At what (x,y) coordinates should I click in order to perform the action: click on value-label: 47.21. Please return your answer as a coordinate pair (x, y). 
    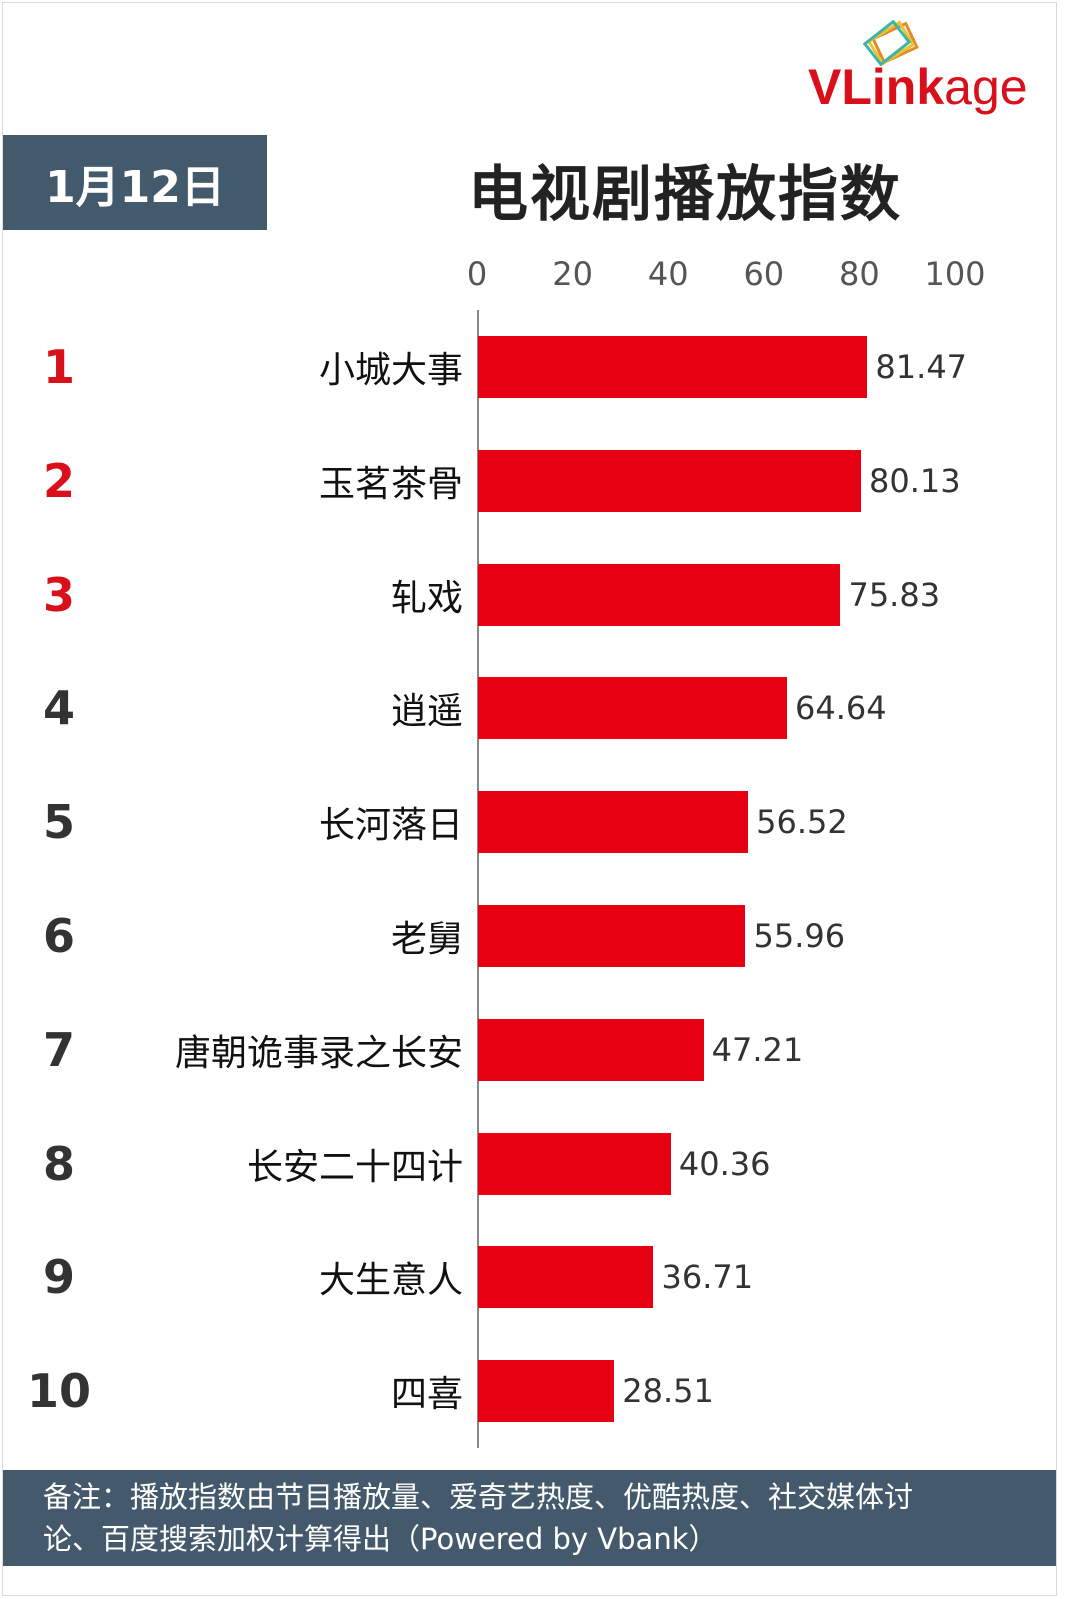
    Looking at the image, I should click on (757, 1049).